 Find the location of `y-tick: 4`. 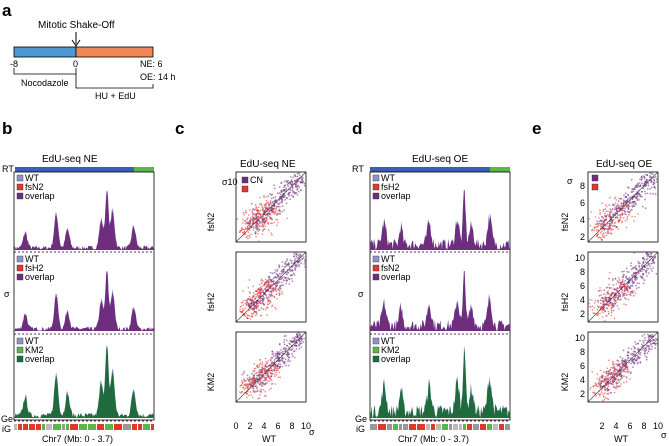

y-tick: 4 is located at coordinates (582, 220).